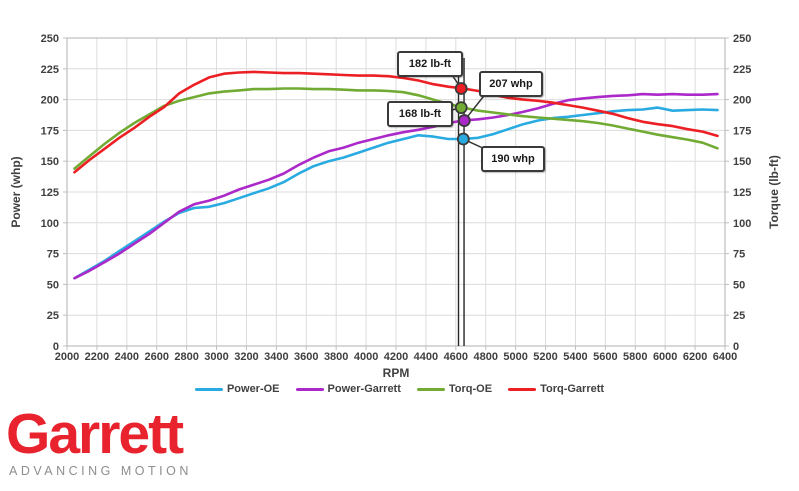 This screenshot has height=491, width=799. I want to click on legend-label: Torq-Garrett, so click(572, 389).